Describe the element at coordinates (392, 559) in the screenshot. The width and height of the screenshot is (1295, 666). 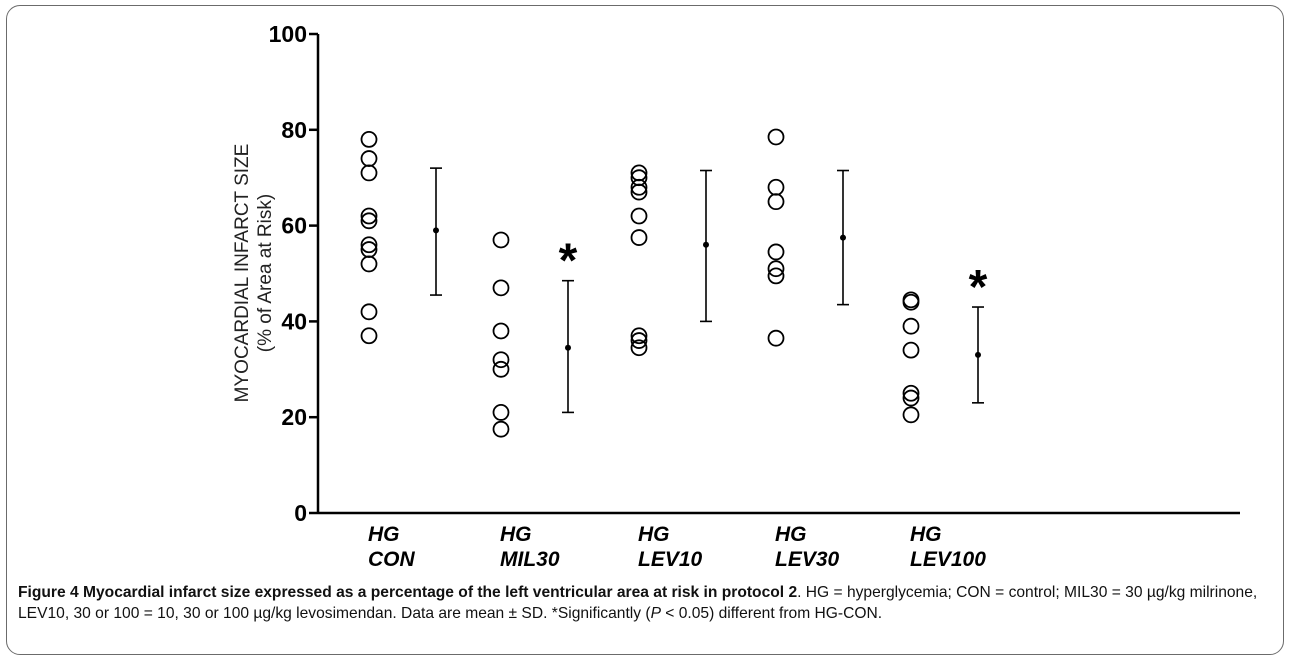
I see `x-tick-label-line2: CON` at that location.